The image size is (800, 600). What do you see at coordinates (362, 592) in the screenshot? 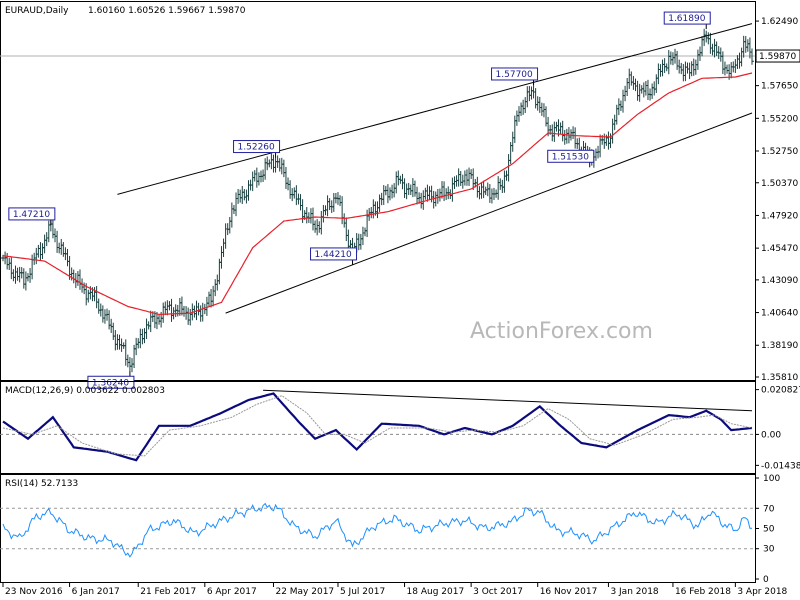
I see `x-tick-label: 5 Jul 2017` at bounding box center [362, 592].